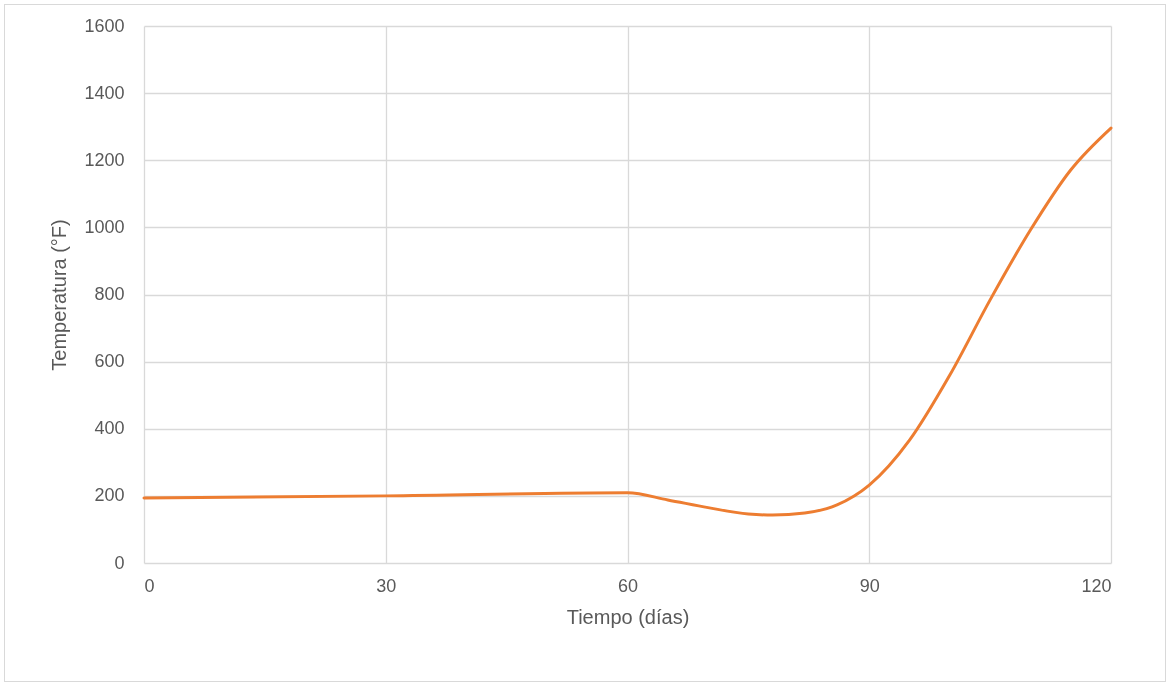 The image size is (1171, 685). Describe the element at coordinates (109, 495) in the screenshot. I see `y-tick-label: 200` at that location.